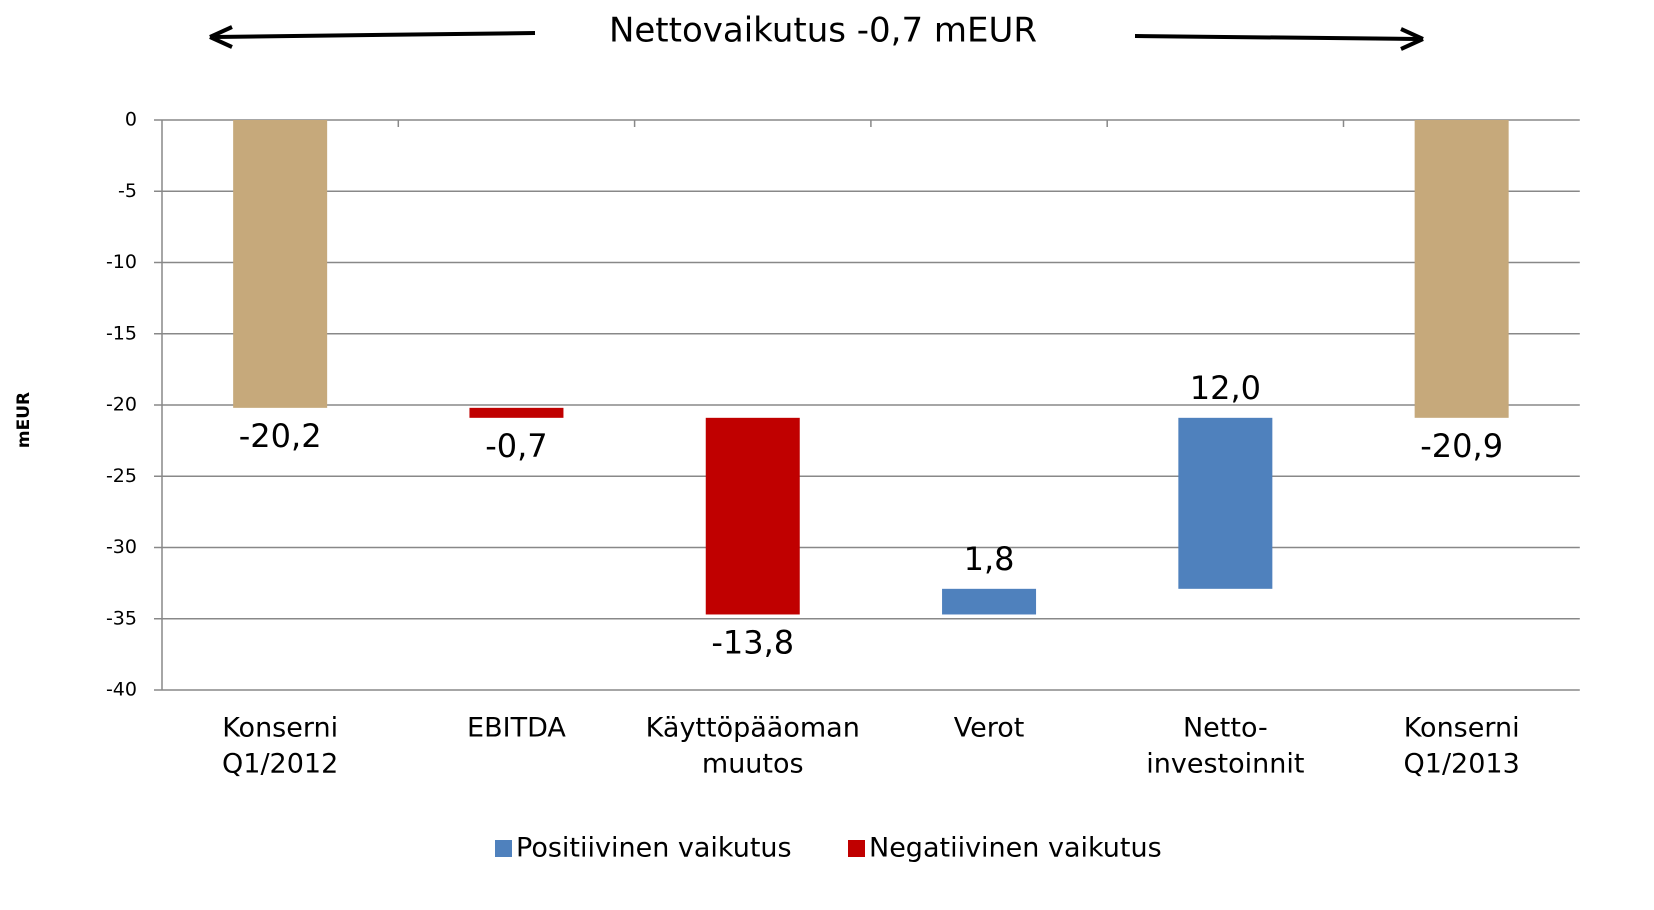 This screenshot has height=910, width=1654. I want to click on y-tick-label: 0, so click(131, 120).